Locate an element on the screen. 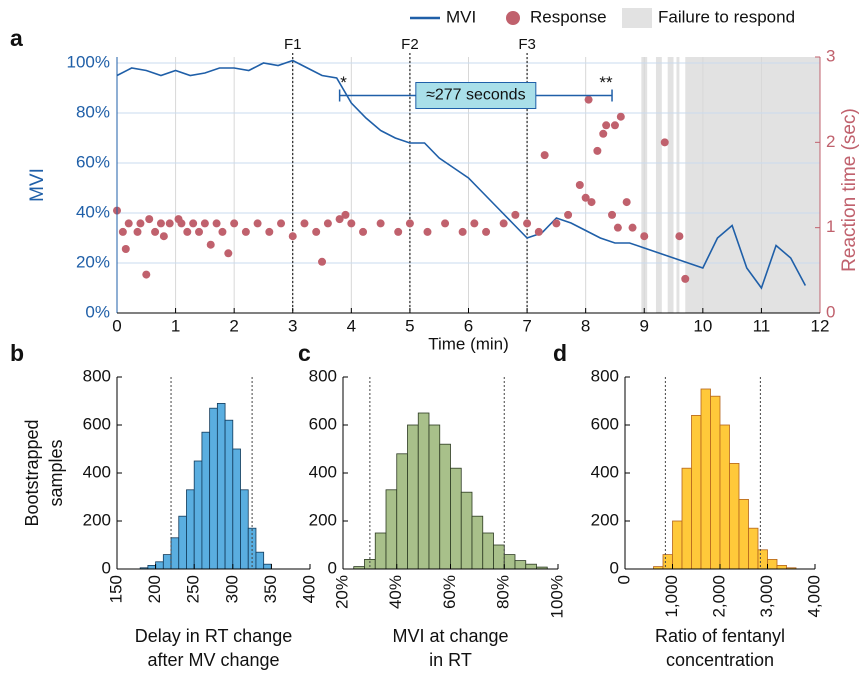 This screenshot has width=862, height=679. y-tick-label: 800 is located at coordinates (323, 375).